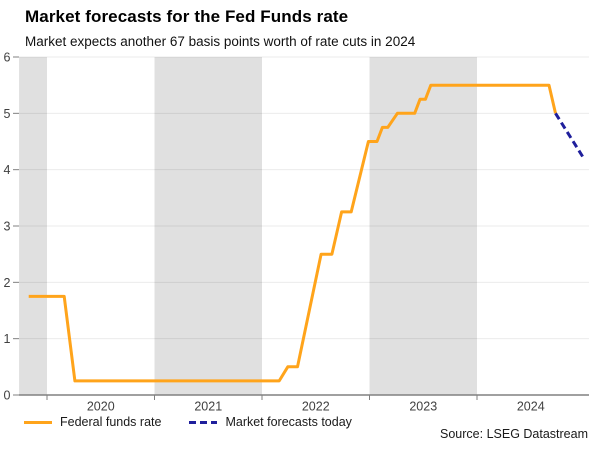 The image size is (600, 450). I want to click on market-forecasts-swatch, so click(203, 422).